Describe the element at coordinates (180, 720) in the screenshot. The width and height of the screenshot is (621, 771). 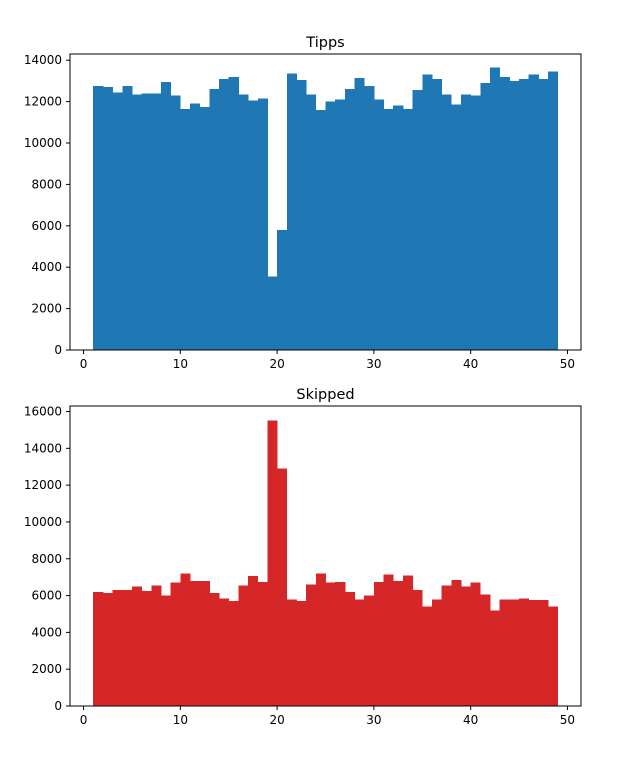
I see `x-tick-label-skipped-10: 10` at that location.